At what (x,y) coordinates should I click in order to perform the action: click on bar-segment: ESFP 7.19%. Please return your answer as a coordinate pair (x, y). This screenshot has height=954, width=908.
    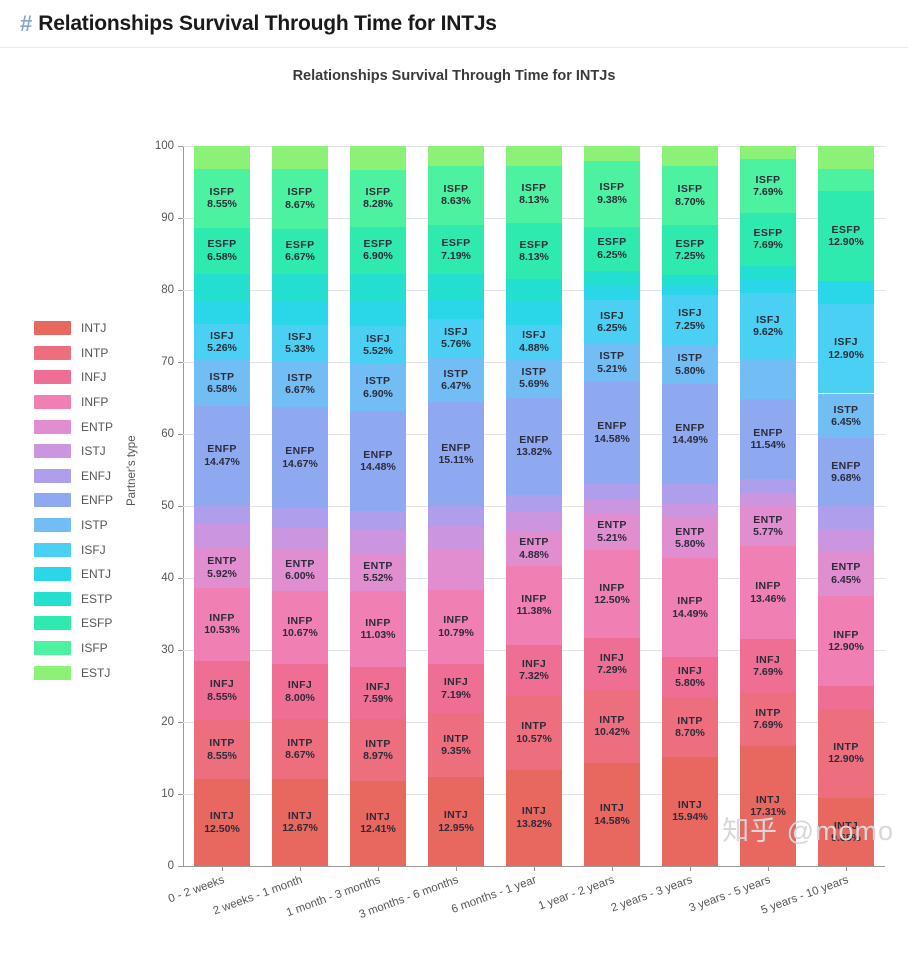
    Looking at the image, I should click on (456, 249).